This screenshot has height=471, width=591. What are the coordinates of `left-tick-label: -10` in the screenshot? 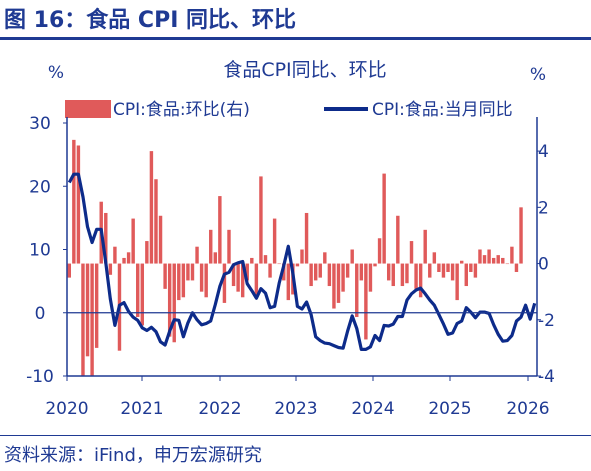 It's located at (40, 377).